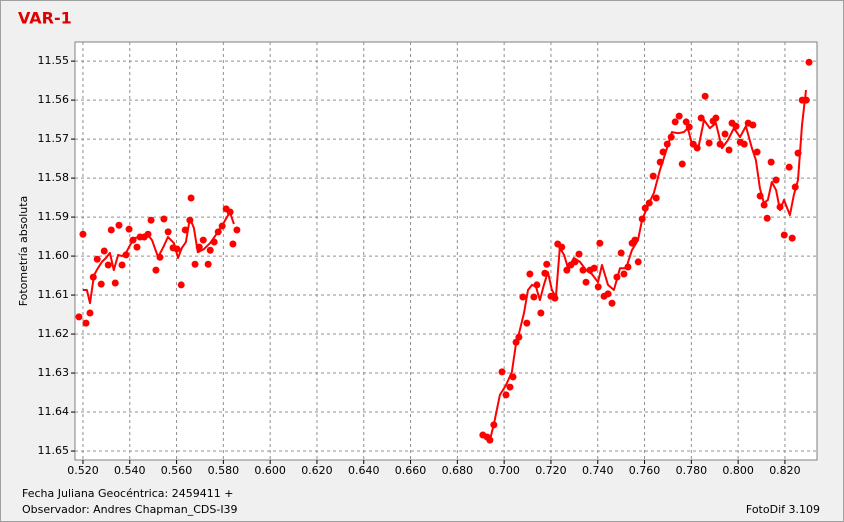 The width and height of the screenshot is (844, 522). I want to click on y-tick-label: 11.61, so click(54, 294).